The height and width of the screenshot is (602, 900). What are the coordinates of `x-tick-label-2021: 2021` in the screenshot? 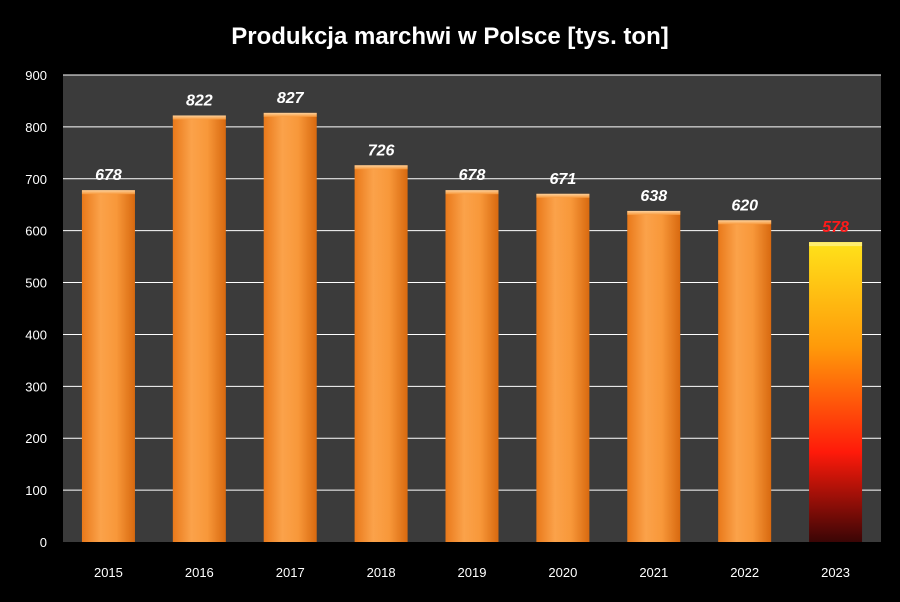 It's located at (653, 572).